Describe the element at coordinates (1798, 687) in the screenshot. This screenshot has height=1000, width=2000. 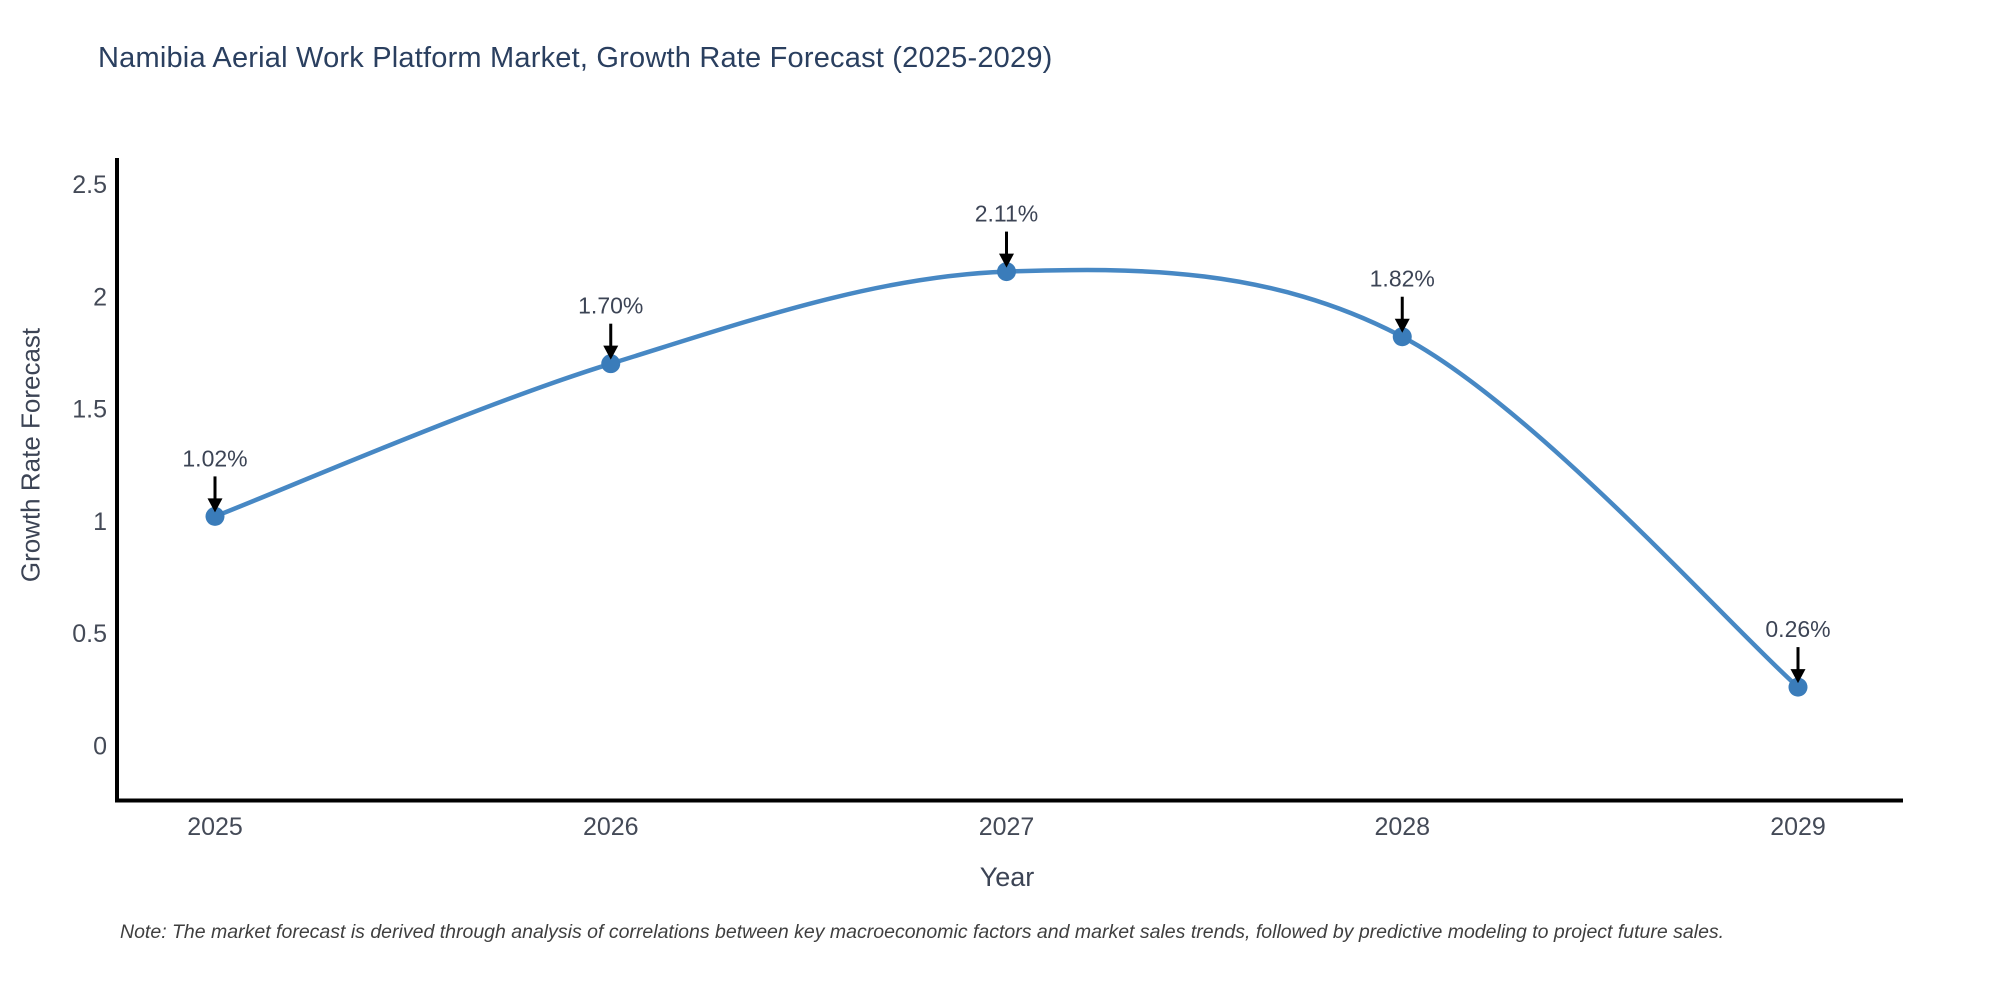
I see `data-point-marker-2029` at that location.